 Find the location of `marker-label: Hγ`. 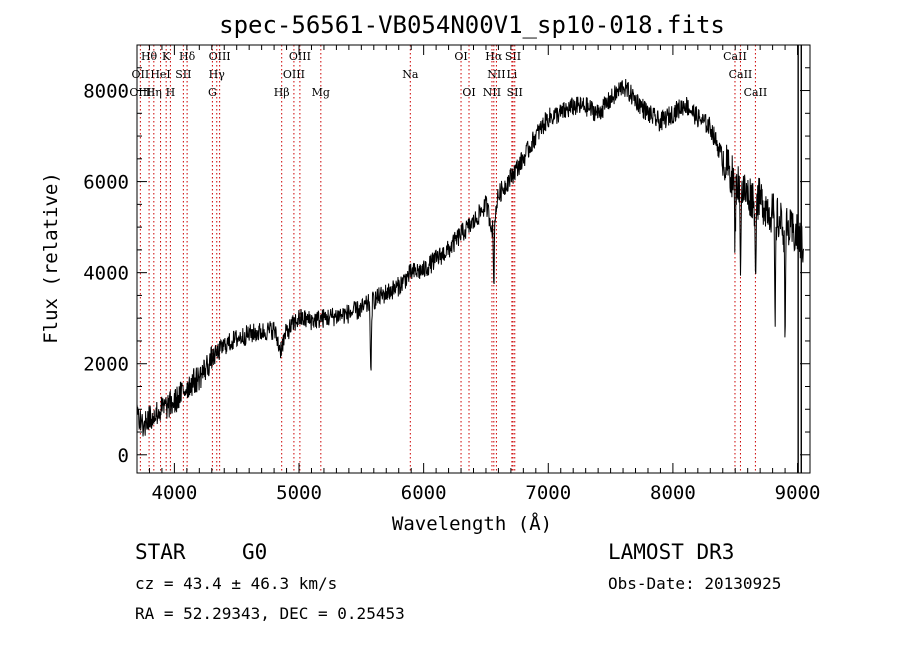

marker-label: Hγ is located at coordinates (217, 74).